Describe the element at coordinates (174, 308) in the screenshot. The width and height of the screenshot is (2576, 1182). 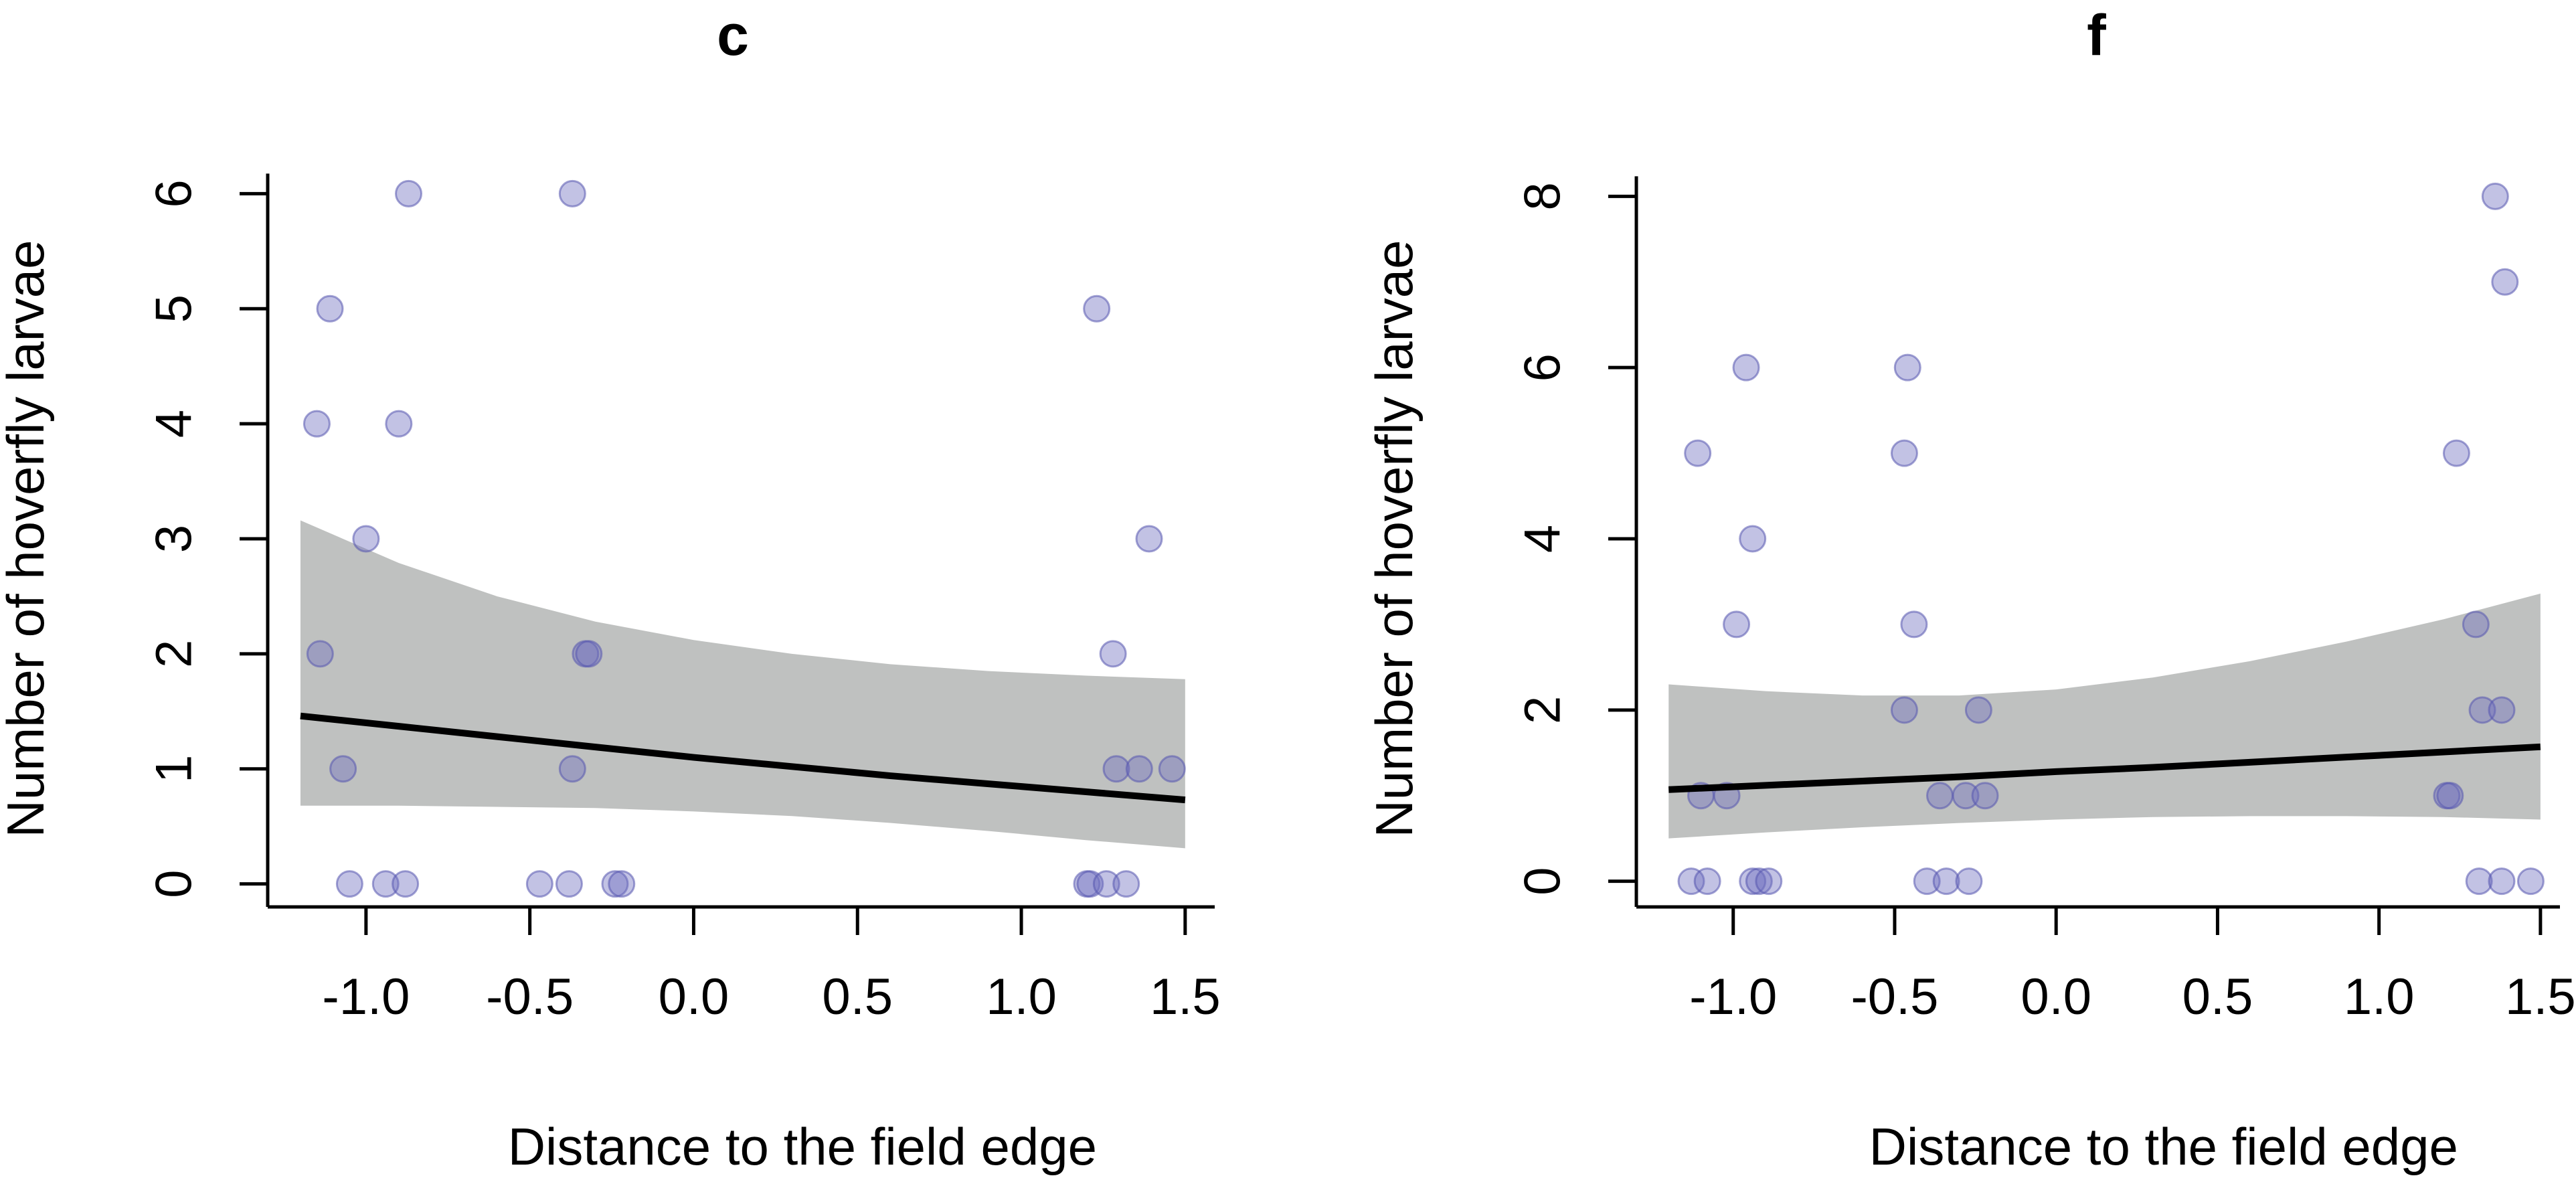
I see `y-tick-label: 5` at that location.